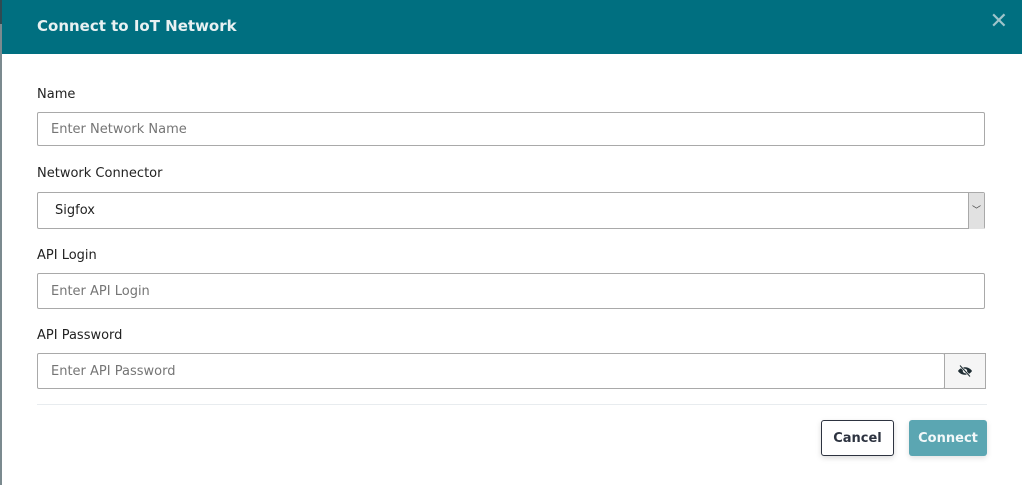 The width and height of the screenshot is (1022, 485). What do you see at coordinates (1, 242) in the screenshot?
I see `background-edge` at bounding box center [1, 242].